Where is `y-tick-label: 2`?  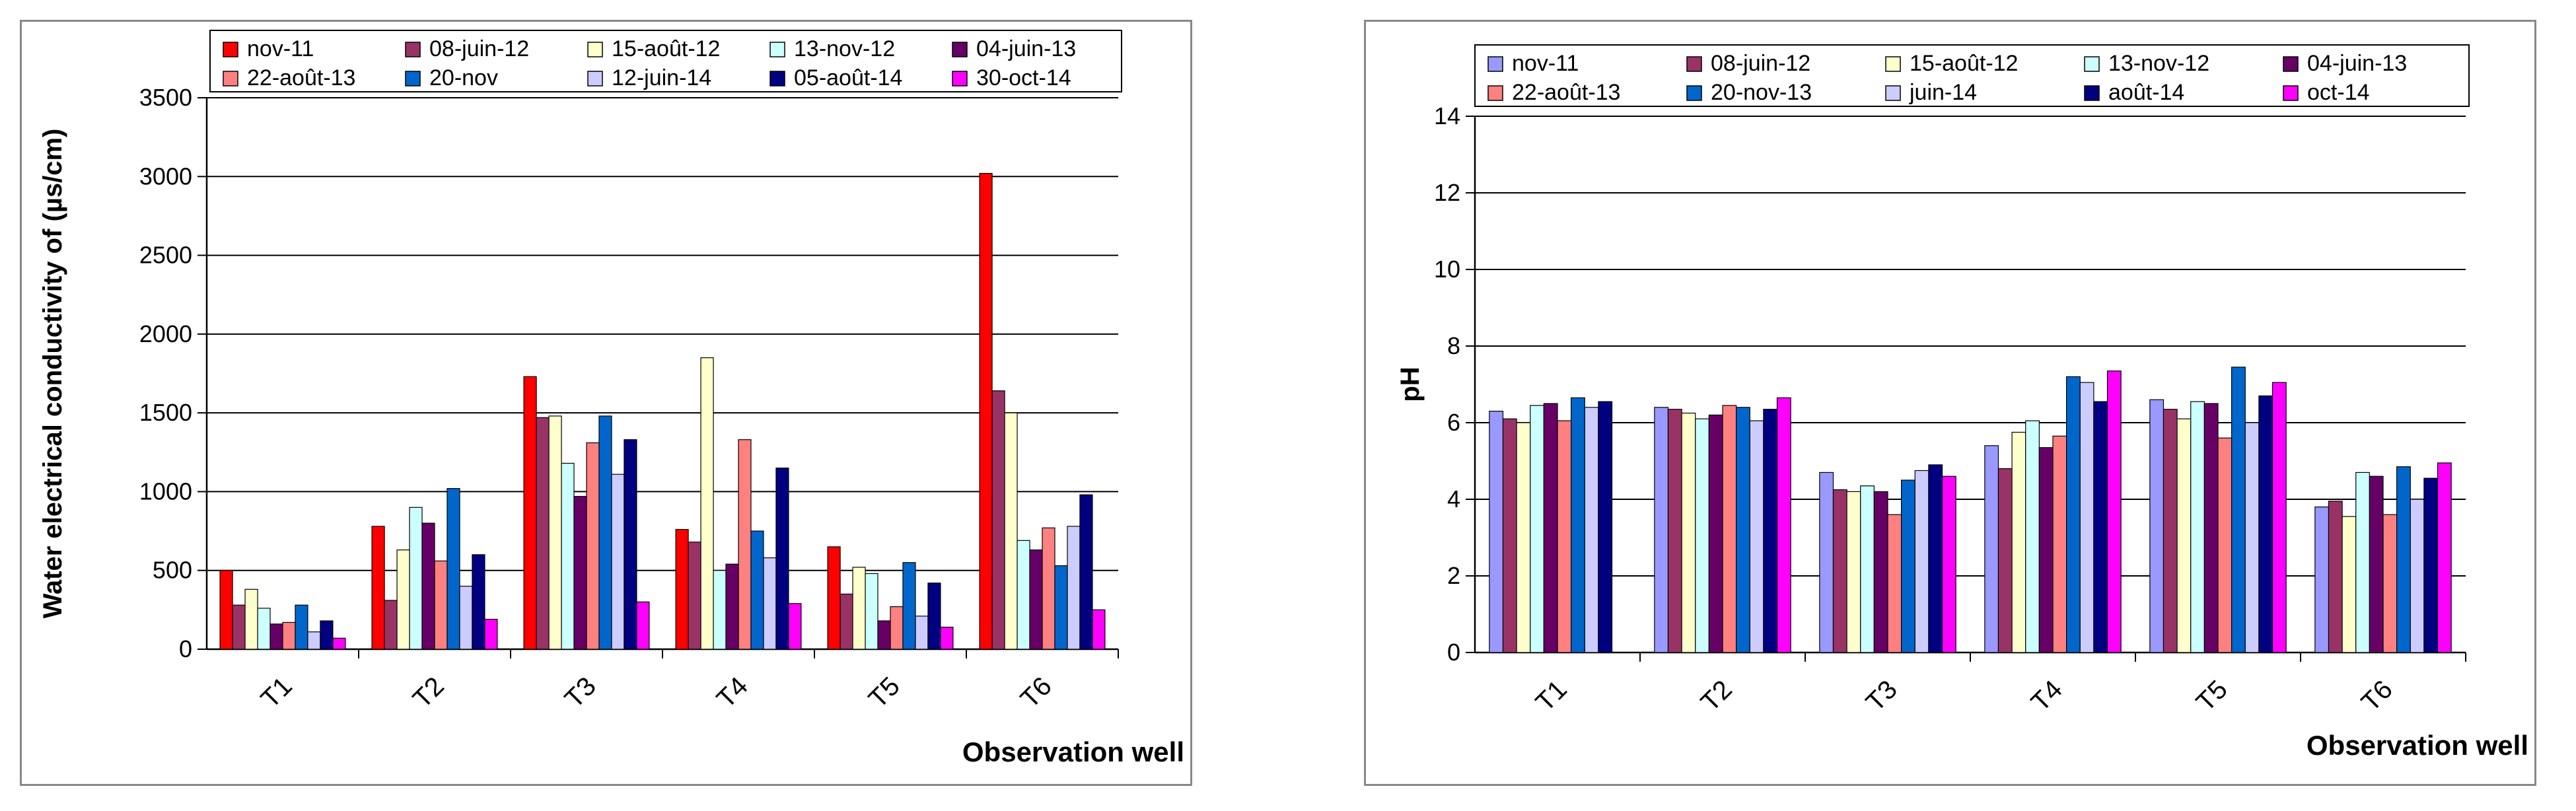
y-tick-label: 2 is located at coordinates (1453, 575).